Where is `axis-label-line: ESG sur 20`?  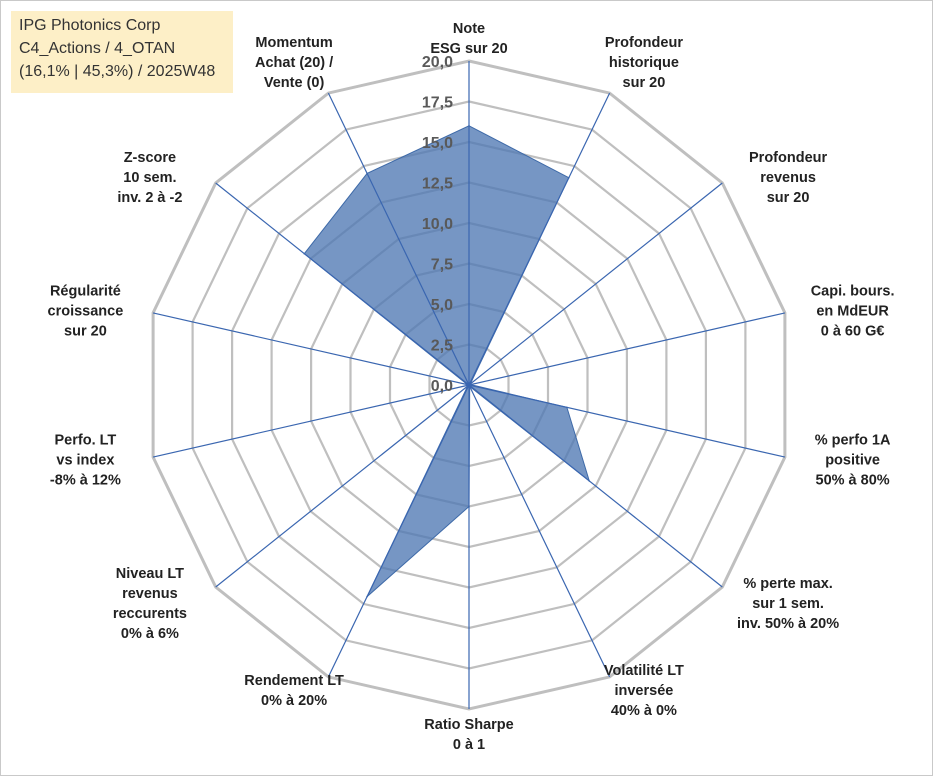
axis-label-line: ESG sur 20 is located at coordinates (468, 49).